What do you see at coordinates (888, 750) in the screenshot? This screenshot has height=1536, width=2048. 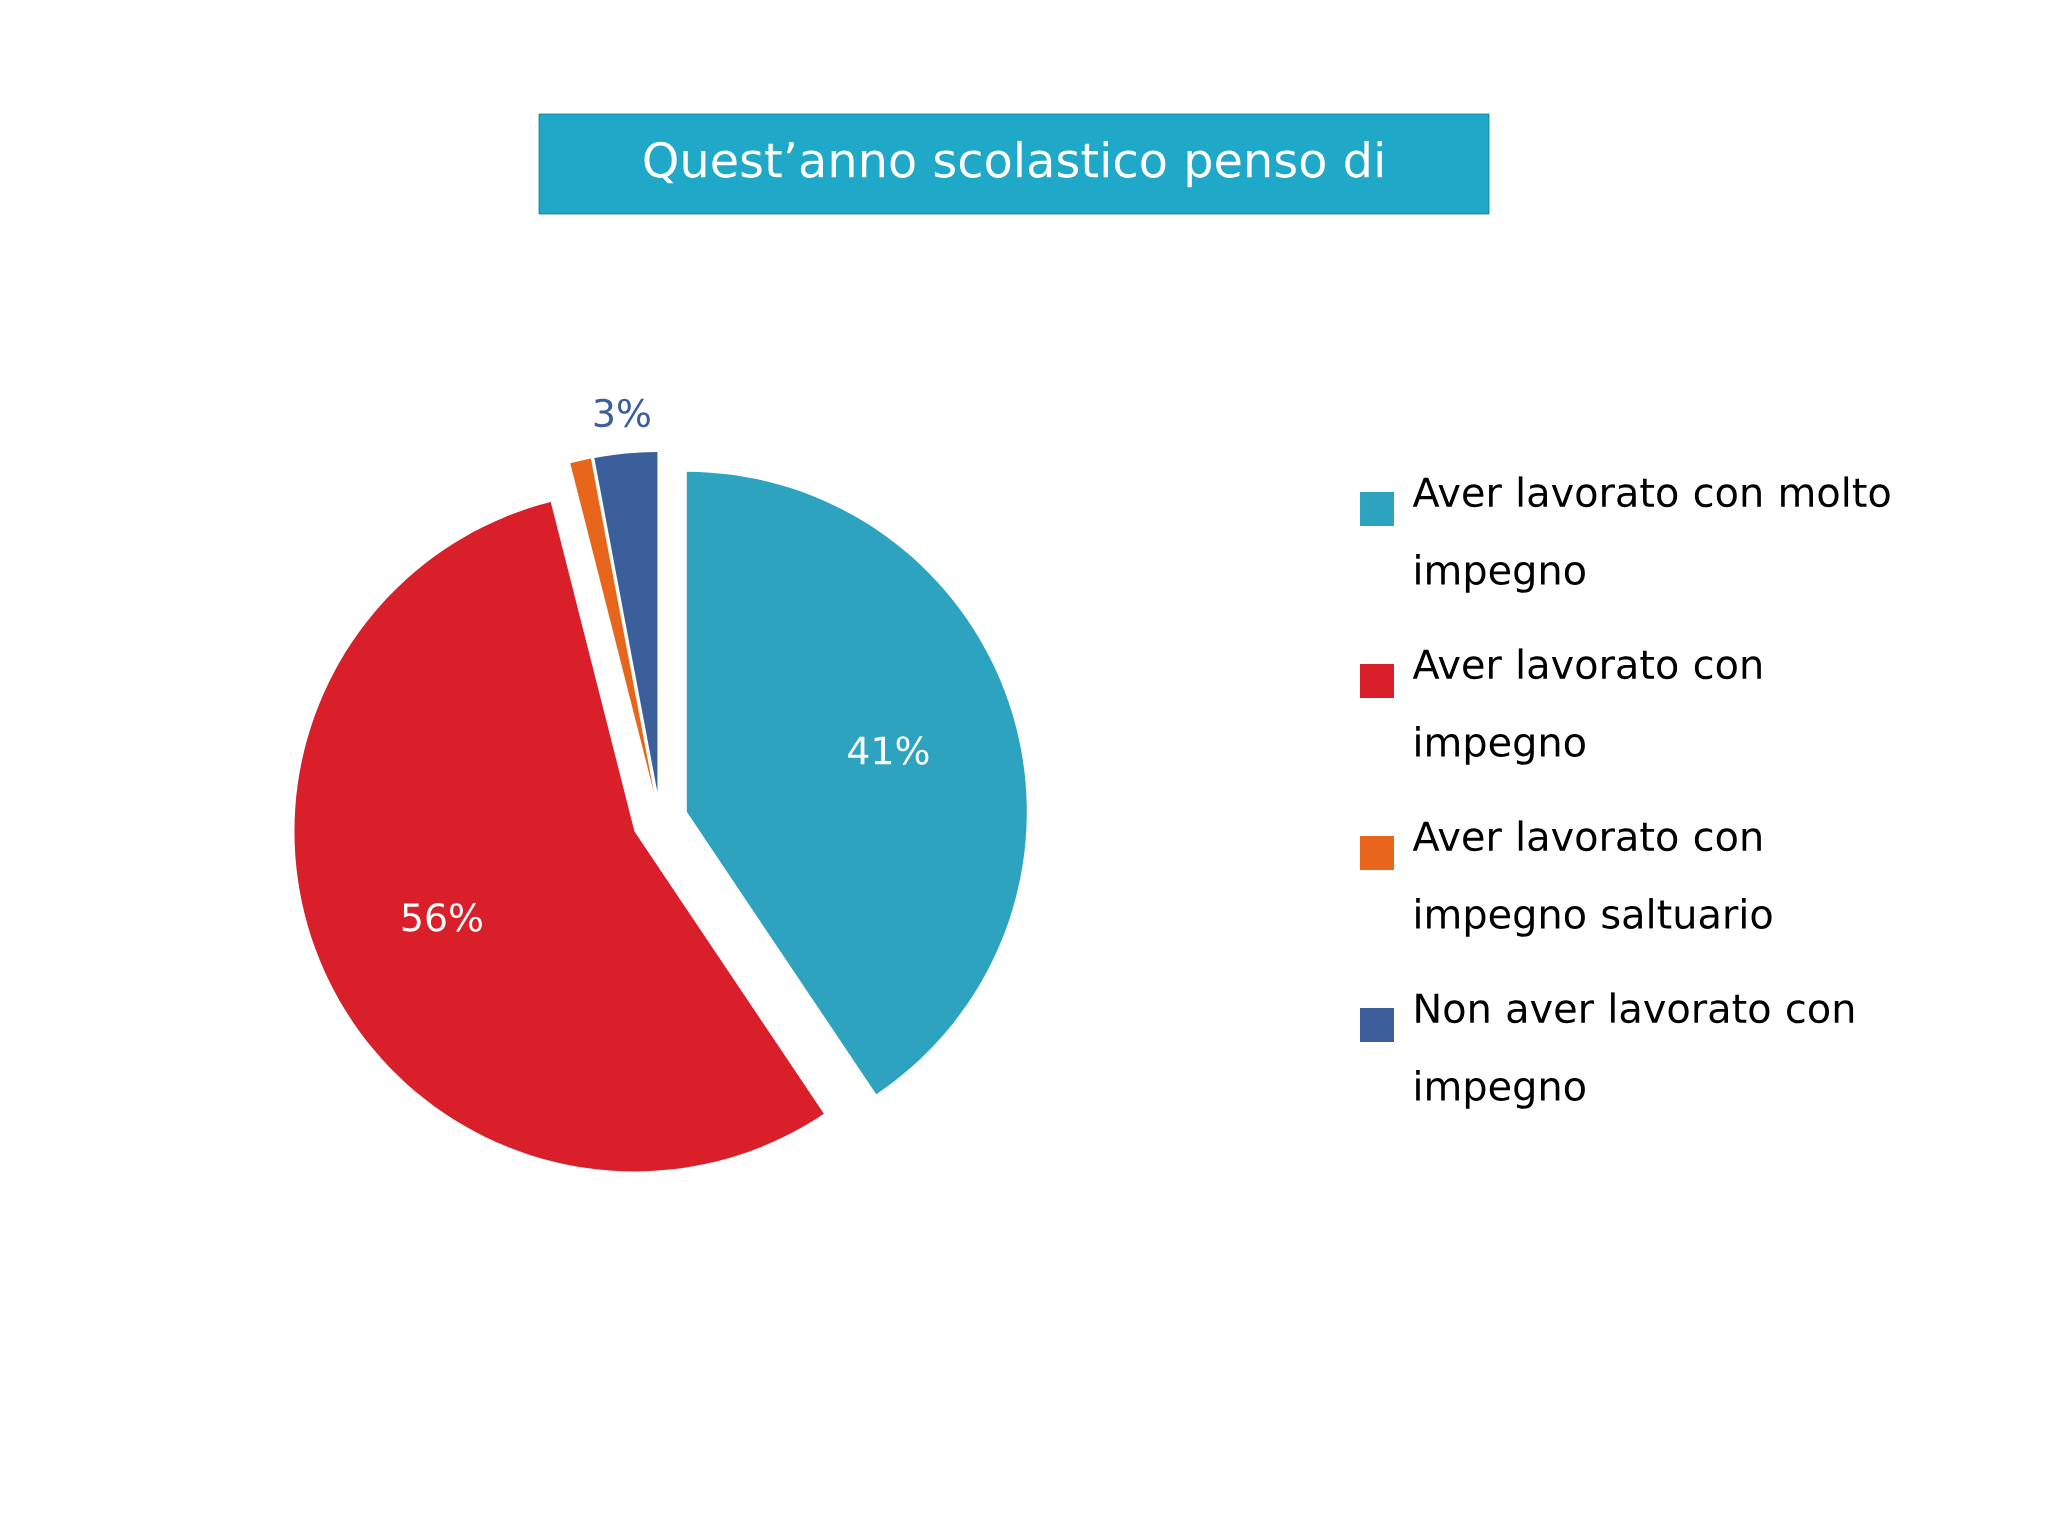 I see `data-label: 41%` at bounding box center [888, 750].